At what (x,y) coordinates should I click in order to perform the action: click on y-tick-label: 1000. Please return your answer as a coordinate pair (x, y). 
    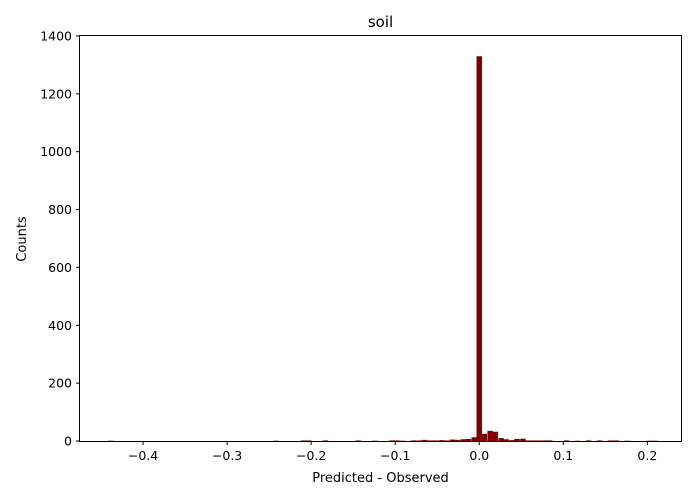
    Looking at the image, I should click on (56, 151).